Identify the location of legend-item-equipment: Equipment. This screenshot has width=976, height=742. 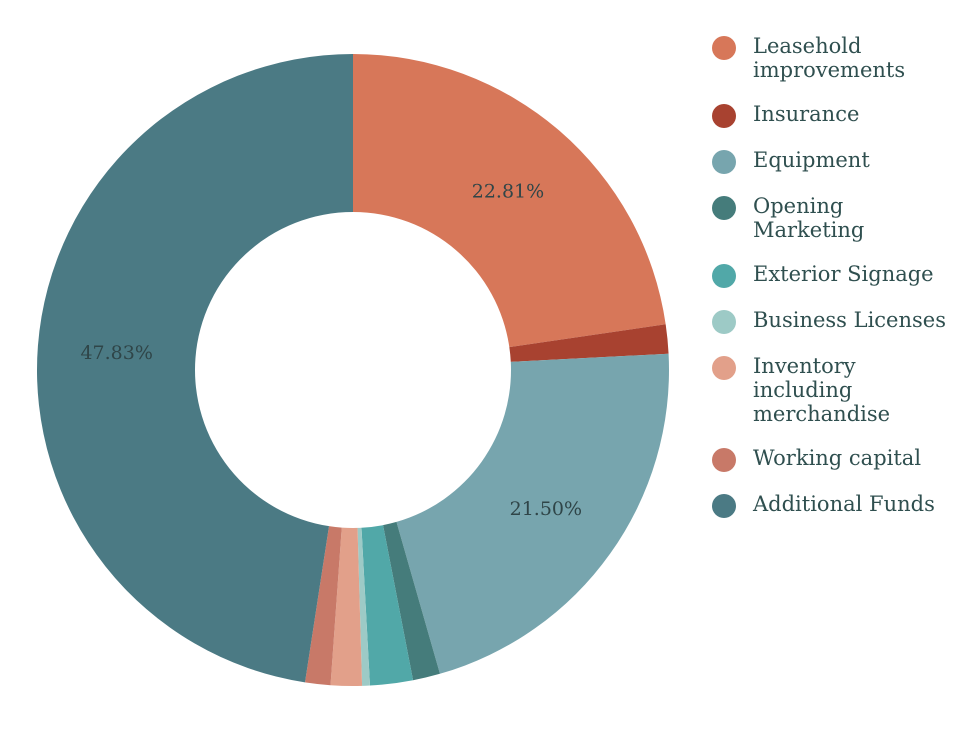
(842, 161).